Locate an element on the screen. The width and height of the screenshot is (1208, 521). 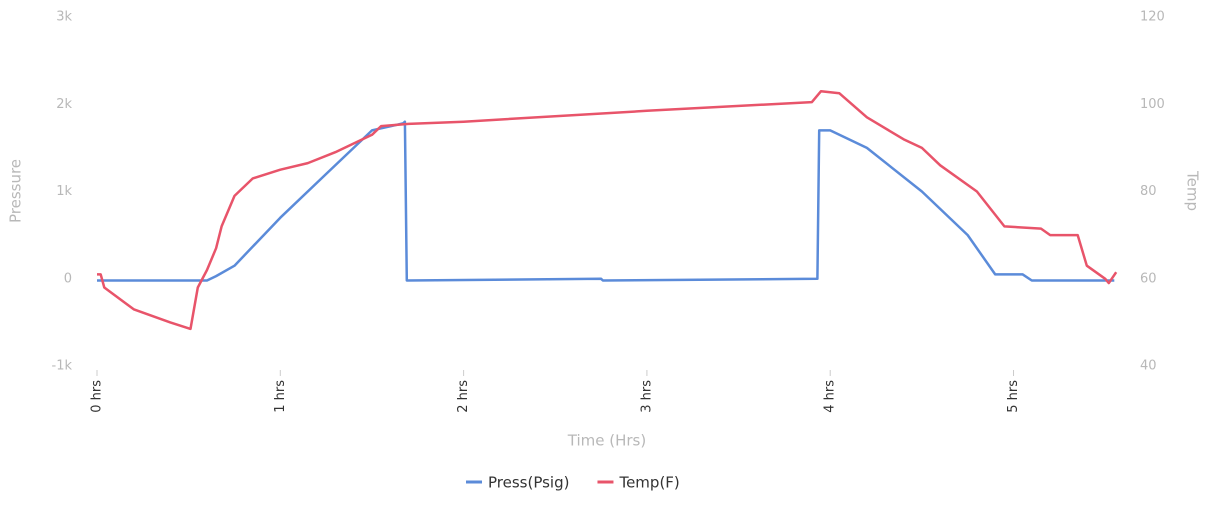
x-tick-label: 2 hrs is located at coordinates (463, 396).